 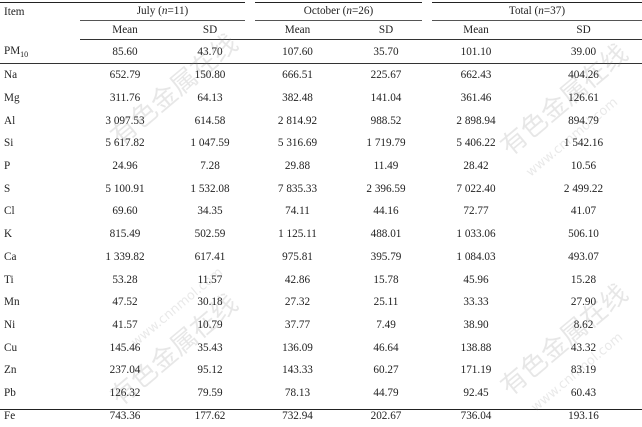 What do you see at coordinates (386, 370) in the screenshot?
I see `cell-value: 60.27` at bounding box center [386, 370].